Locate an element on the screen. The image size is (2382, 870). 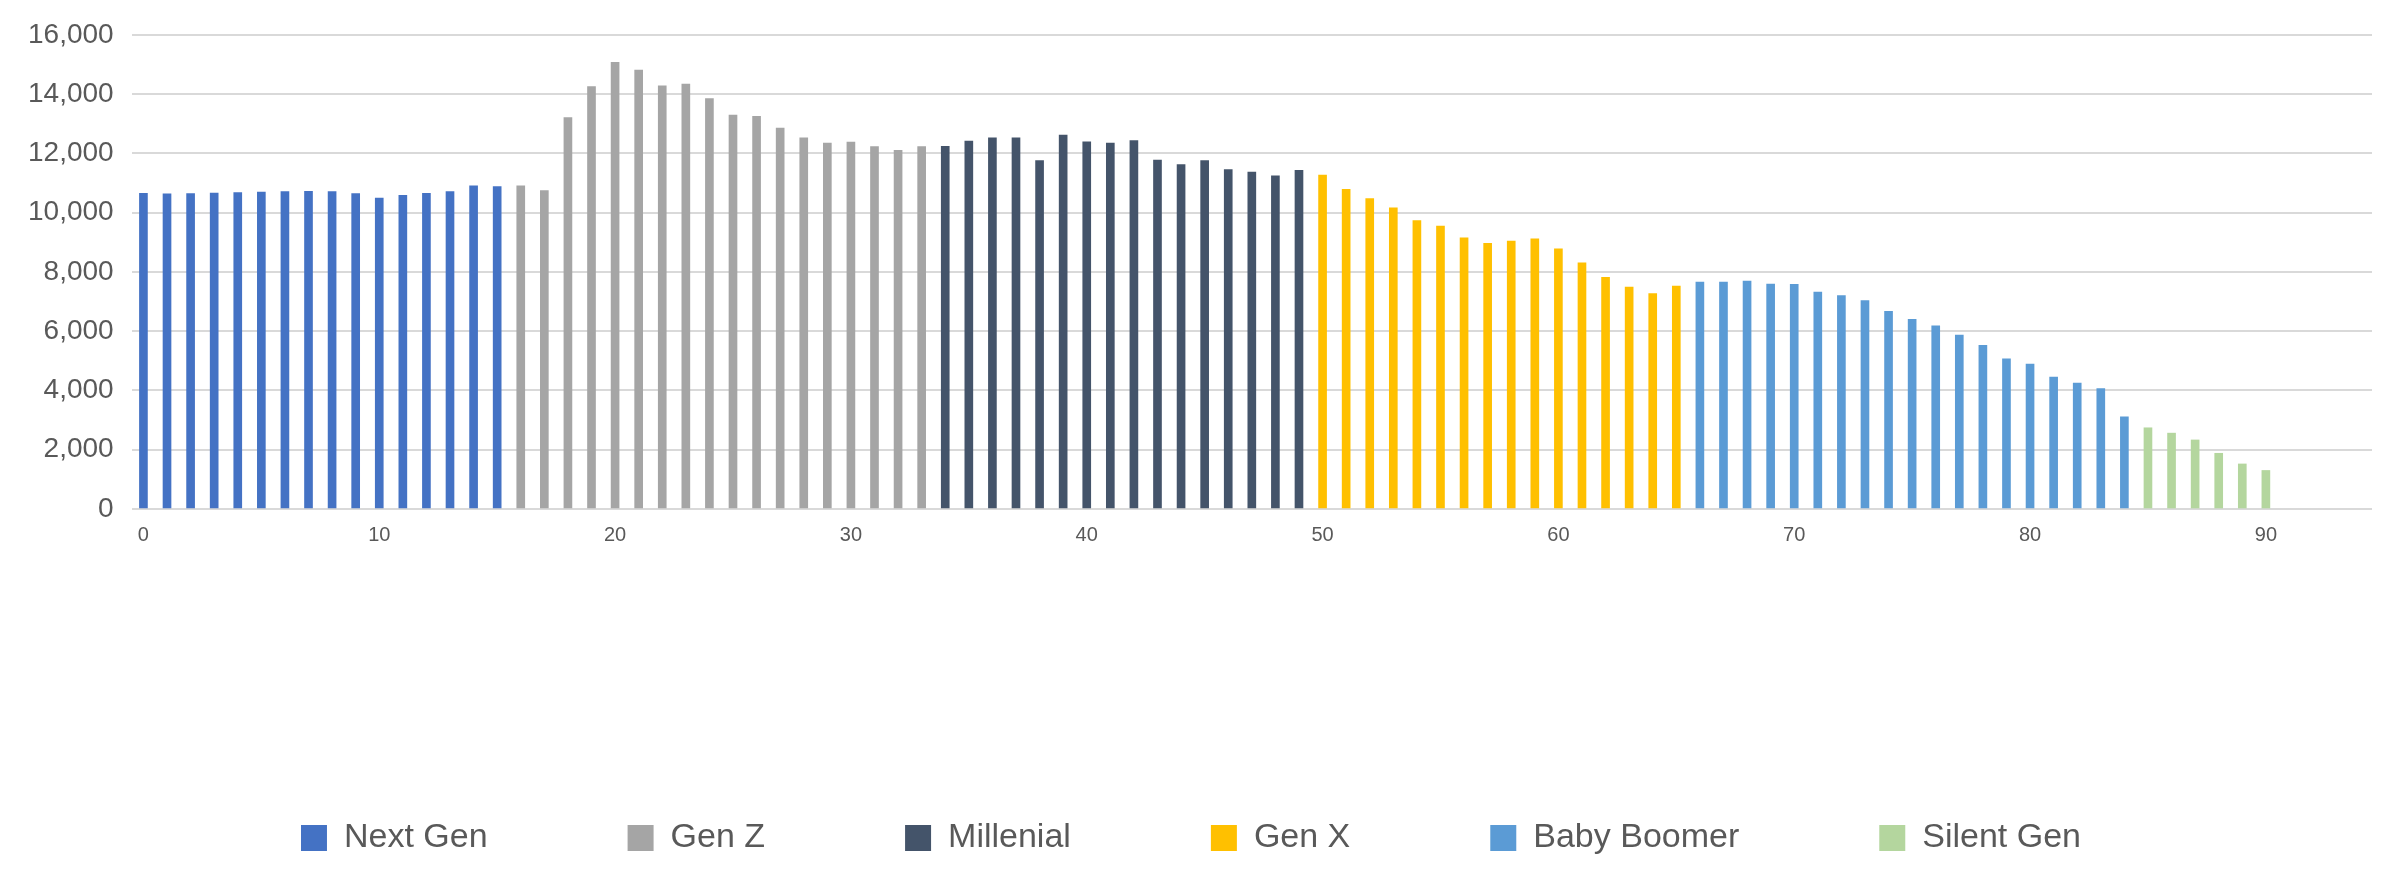
y-tick-label: 12,000 is located at coordinates (71, 152).